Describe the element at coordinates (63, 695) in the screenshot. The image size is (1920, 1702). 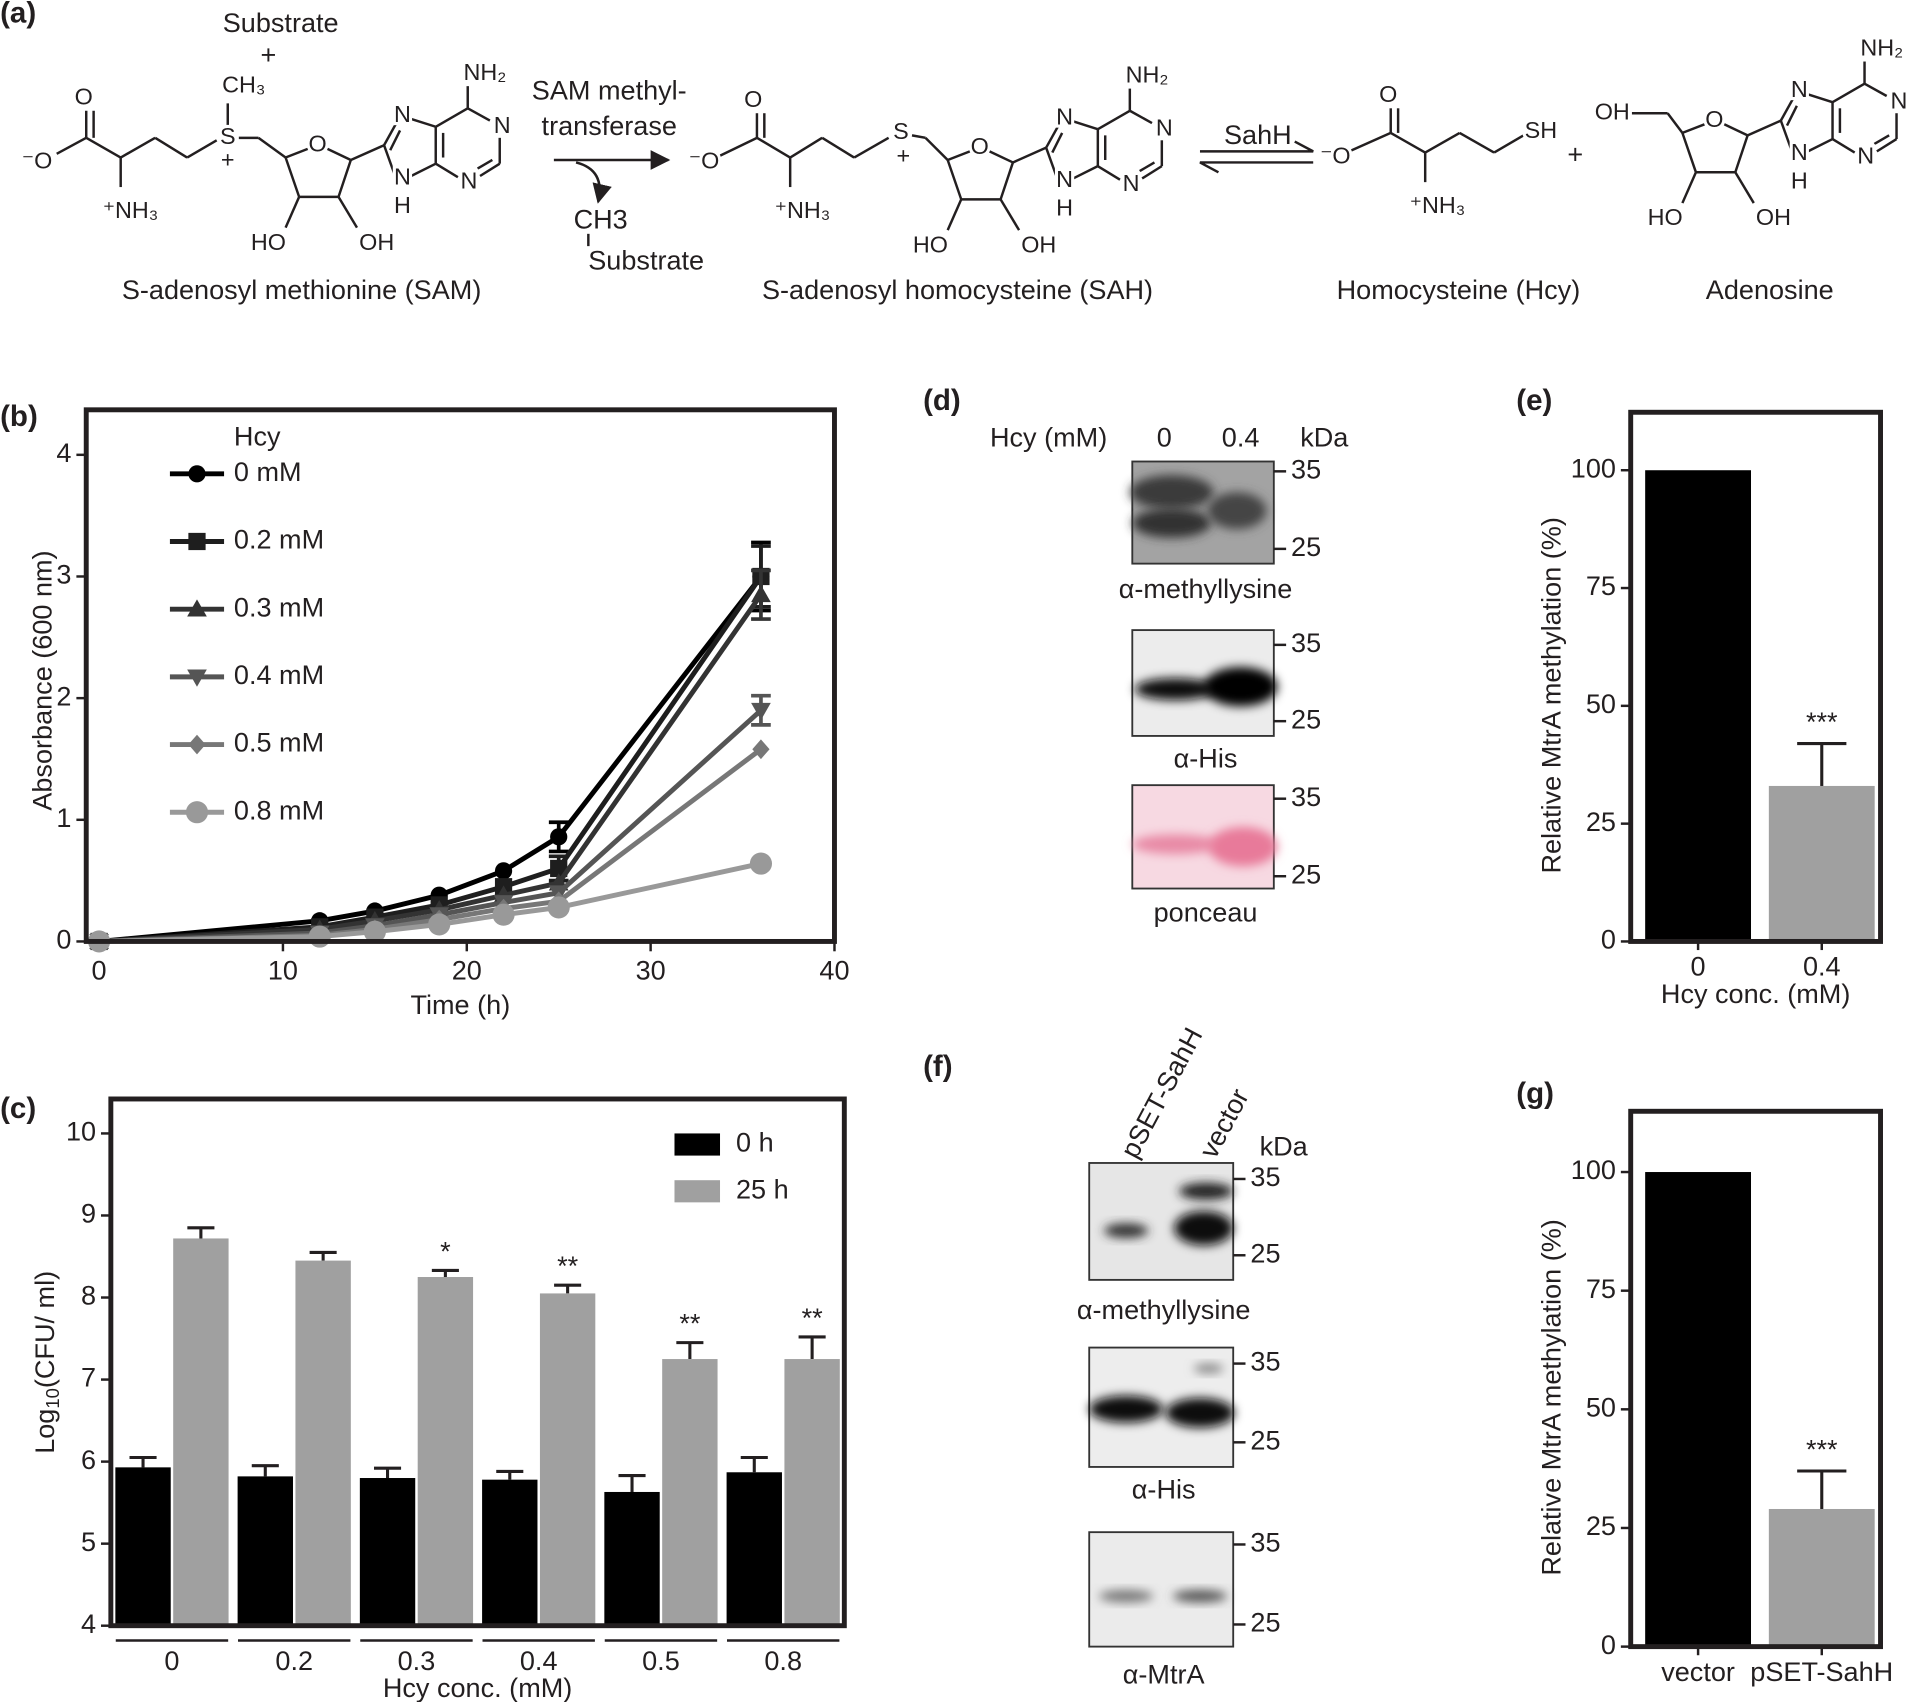
I see `y-tick-label: 2` at that location.